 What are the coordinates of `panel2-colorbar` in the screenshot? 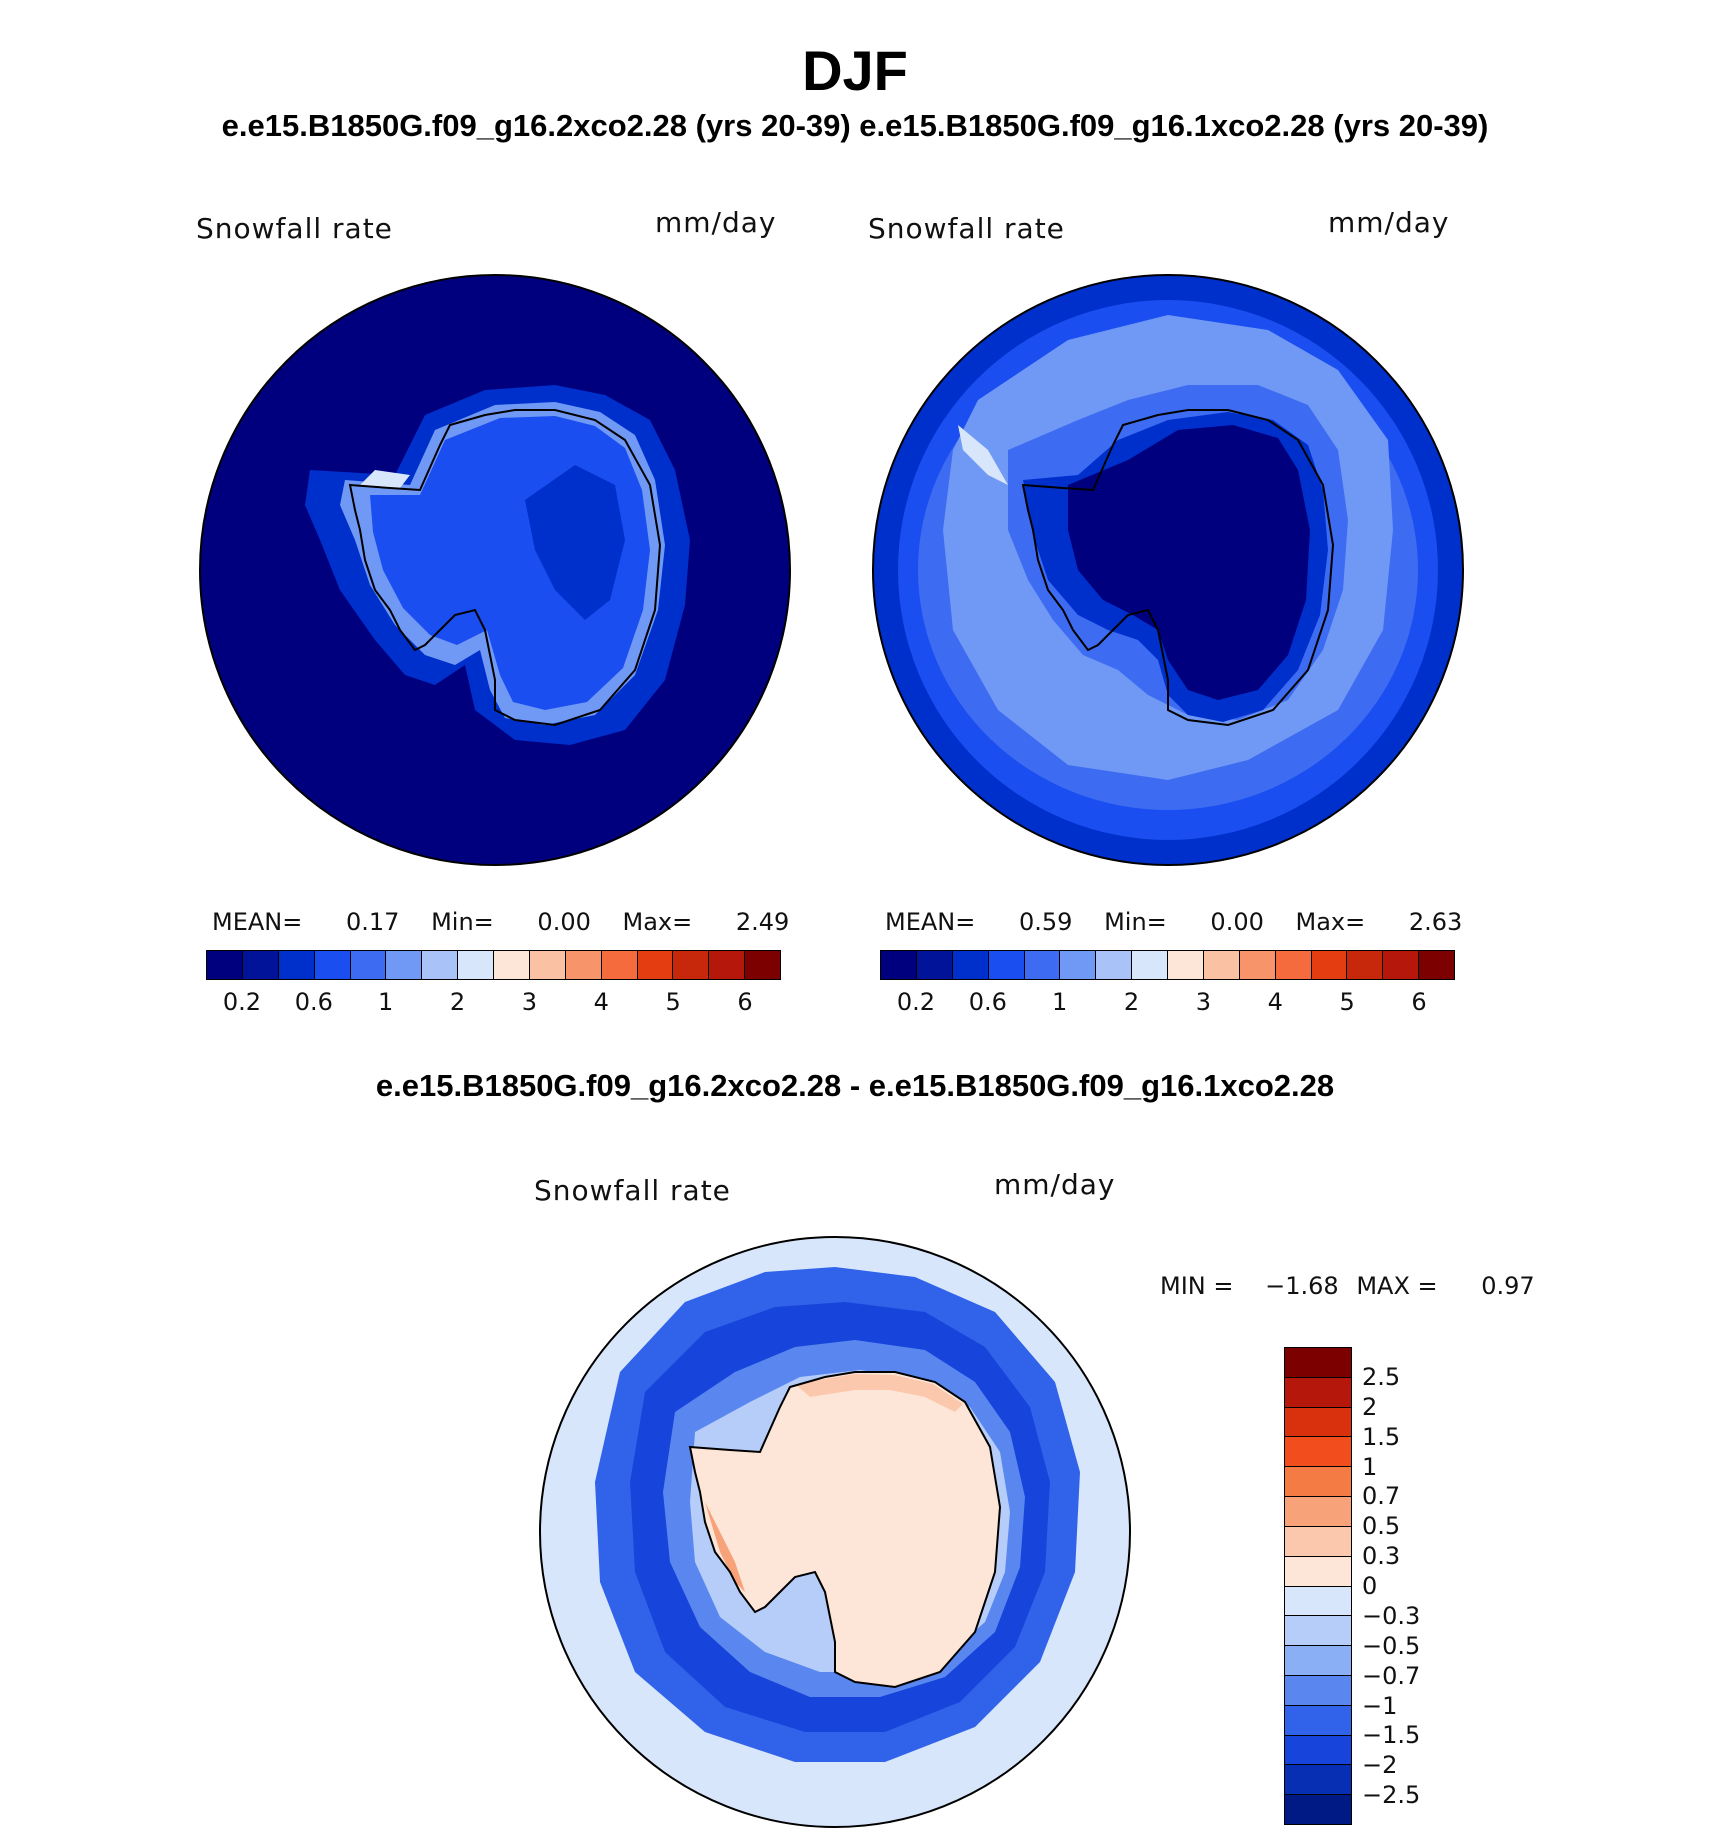 It's located at (1167, 965).